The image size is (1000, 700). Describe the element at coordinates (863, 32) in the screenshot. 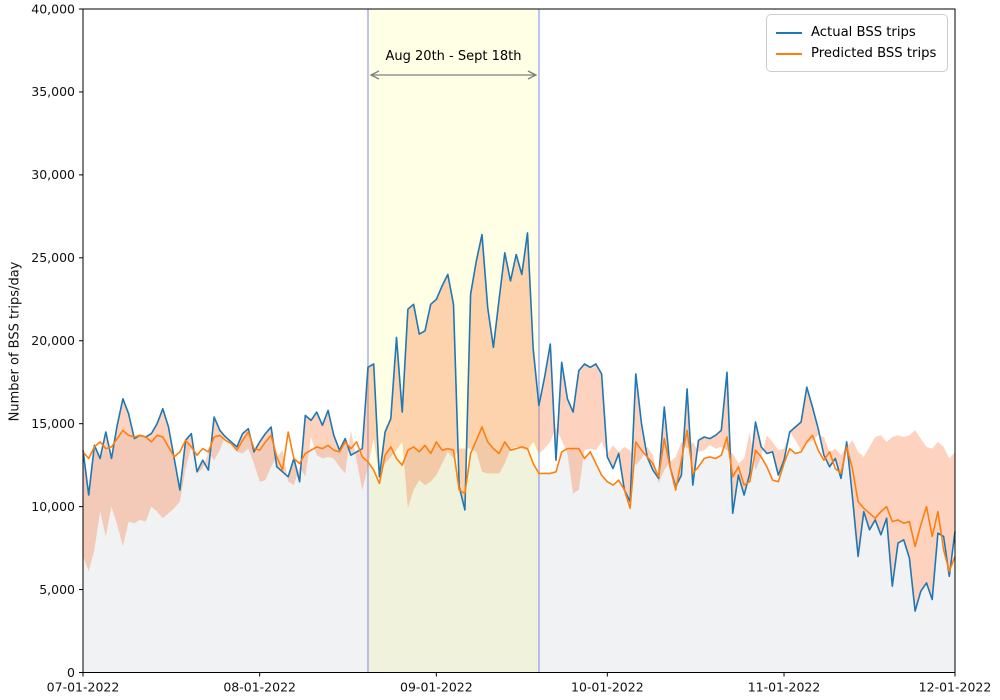

I see `legend-label-actual: Actual BSS trips` at that location.